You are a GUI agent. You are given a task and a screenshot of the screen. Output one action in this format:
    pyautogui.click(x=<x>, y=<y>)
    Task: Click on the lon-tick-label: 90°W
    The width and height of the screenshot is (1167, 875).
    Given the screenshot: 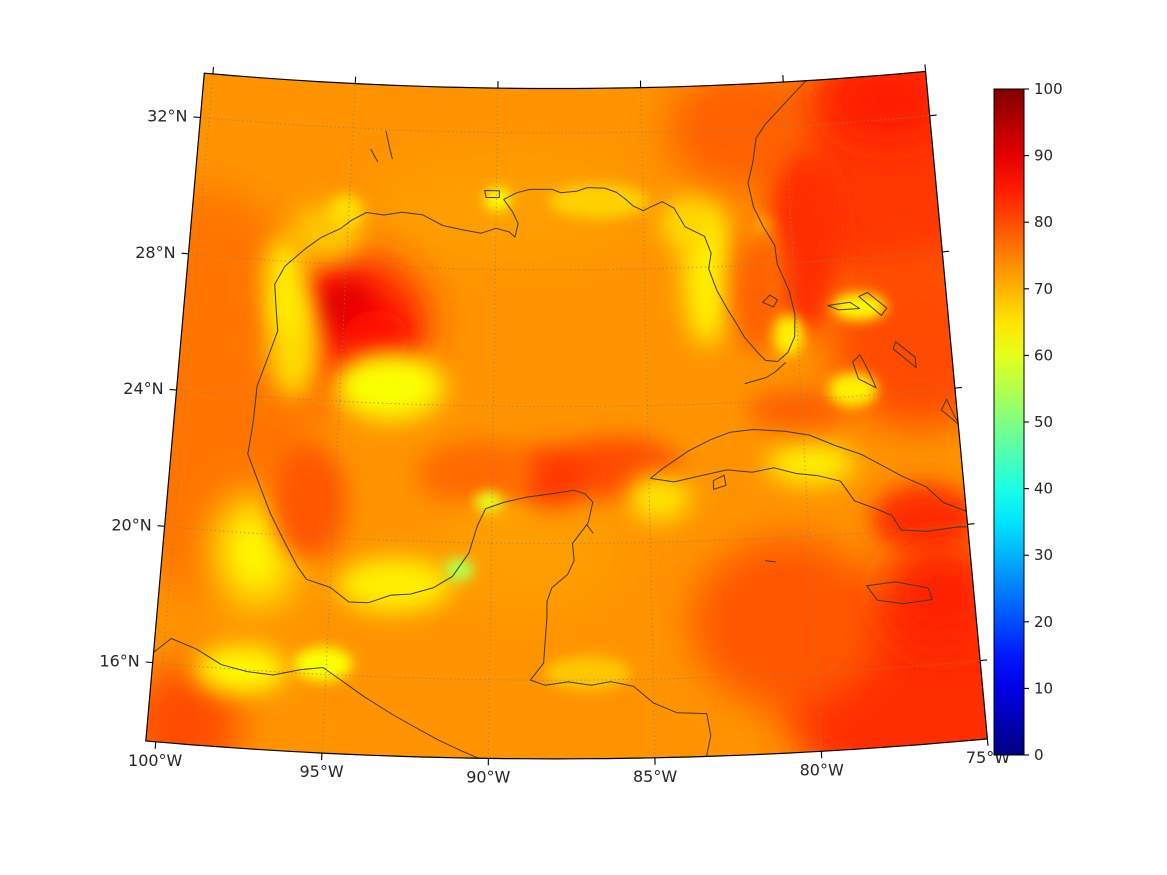 What is the action you would take?
    pyautogui.click(x=488, y=776)
    